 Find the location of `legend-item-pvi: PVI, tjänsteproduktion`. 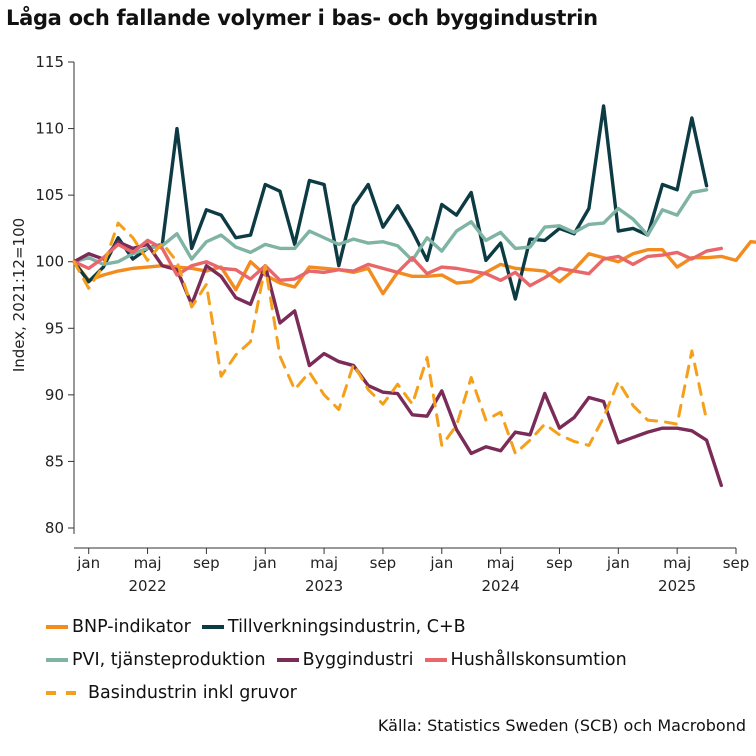

legend-item-pvi: PVI, tjänsteproduktion is located at coordinates (156, 660).